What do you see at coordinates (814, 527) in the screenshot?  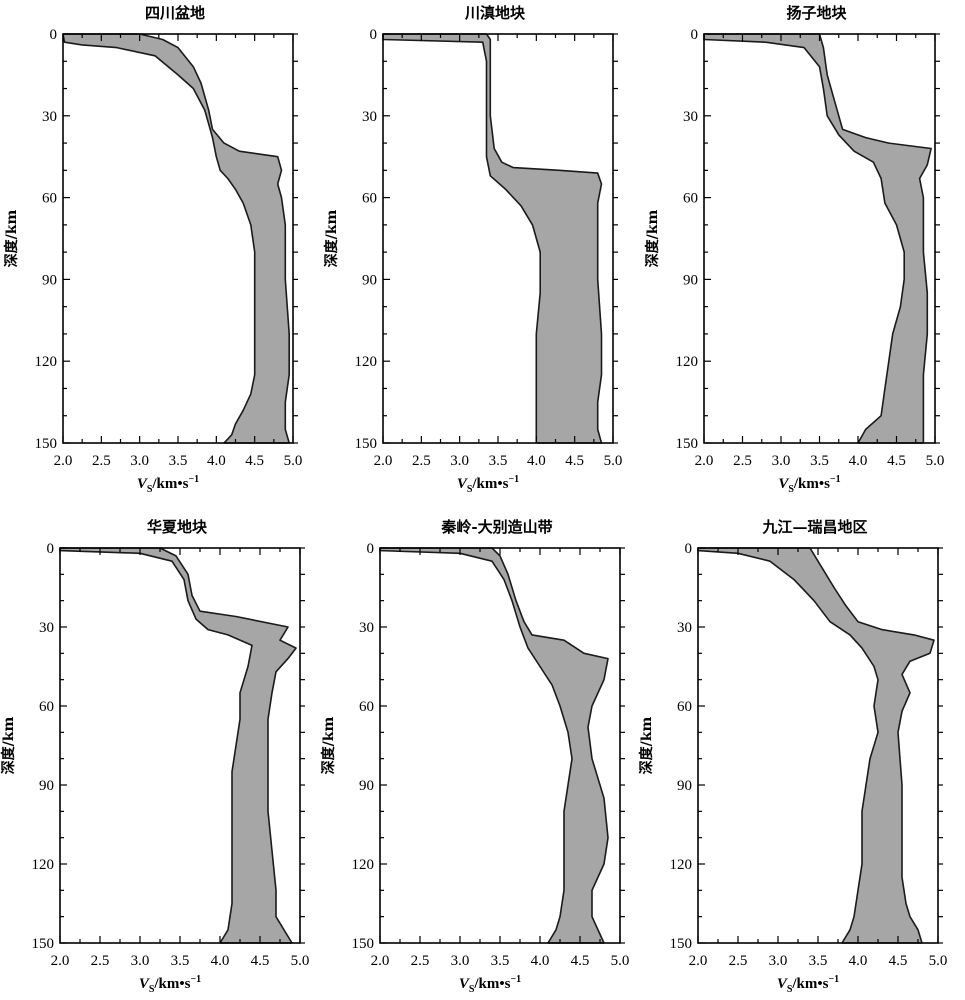 I see `panel-title: 九江—瑞昌地区` at bounding box center [814, 527].